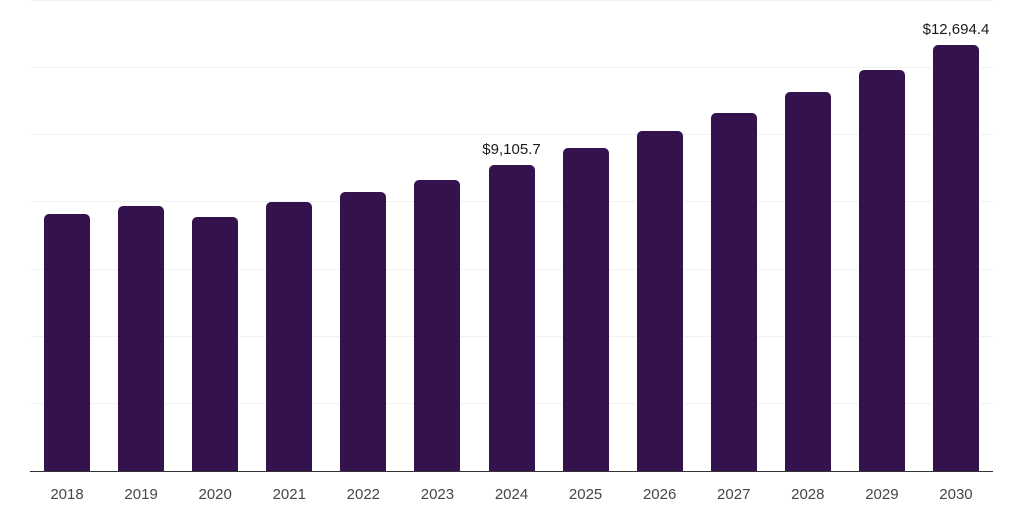 The height and width of the screenshot is (512, 1024). Describe the element at coordinates (881, 270) in the screenshot. I see `bar-2029` at that location.